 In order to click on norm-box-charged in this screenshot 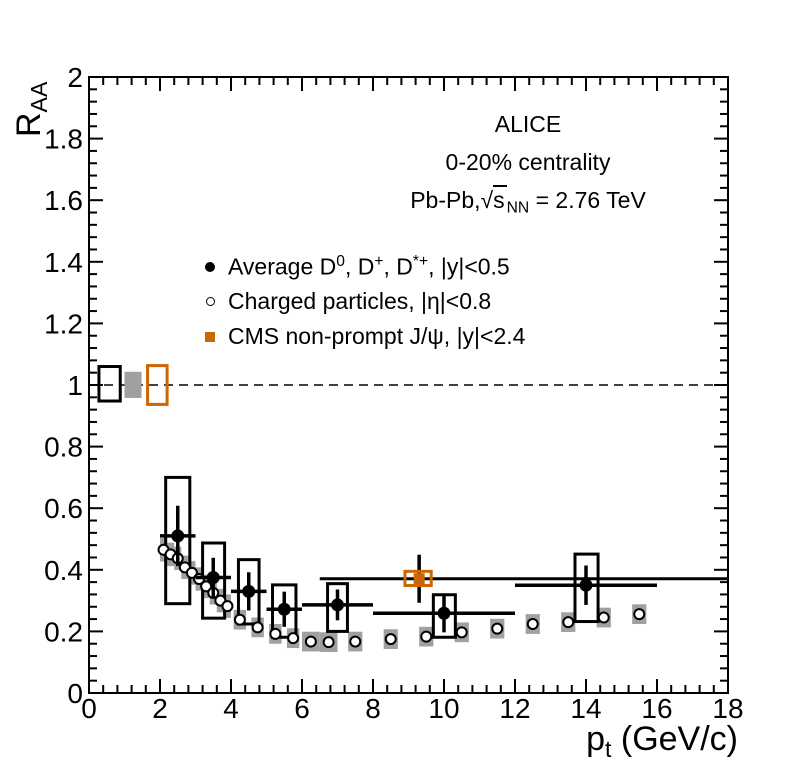, I will do `click(133, 384)`.